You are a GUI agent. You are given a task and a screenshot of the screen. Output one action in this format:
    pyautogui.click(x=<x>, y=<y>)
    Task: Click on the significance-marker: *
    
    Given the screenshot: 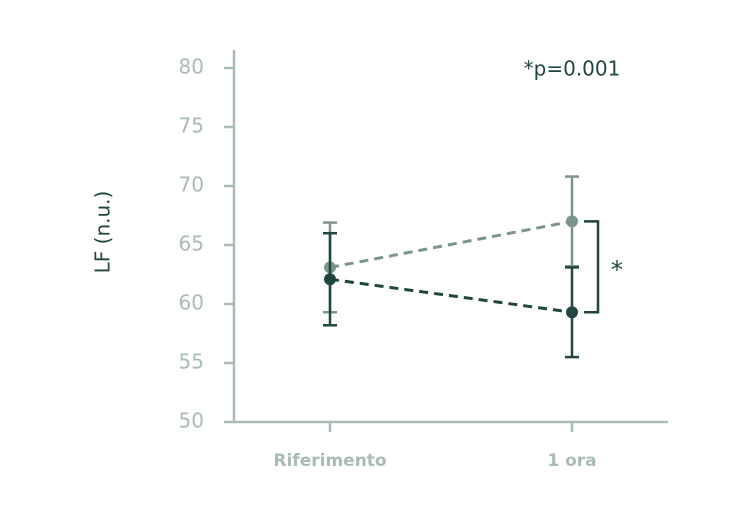 What is the action you would take?
    pyautogui.click(x=617, y=270)
    